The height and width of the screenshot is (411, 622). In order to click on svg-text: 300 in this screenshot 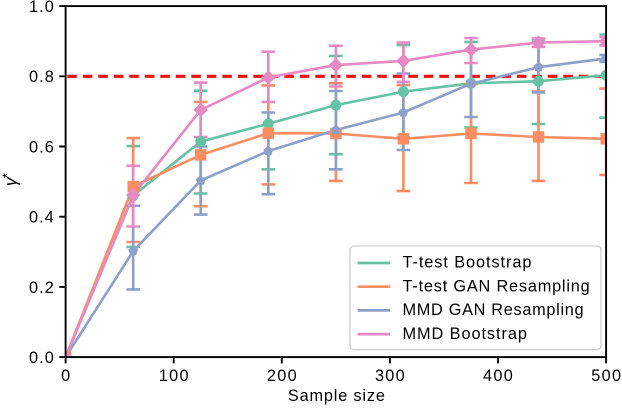, I will do `click(390, 376)`.